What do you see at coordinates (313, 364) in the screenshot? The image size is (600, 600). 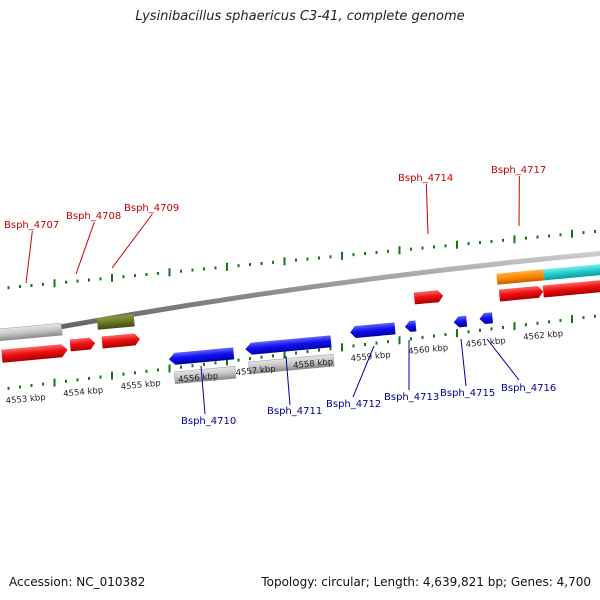 I see `scale-label: 4558 kbp` at bounding box center [313, 364].